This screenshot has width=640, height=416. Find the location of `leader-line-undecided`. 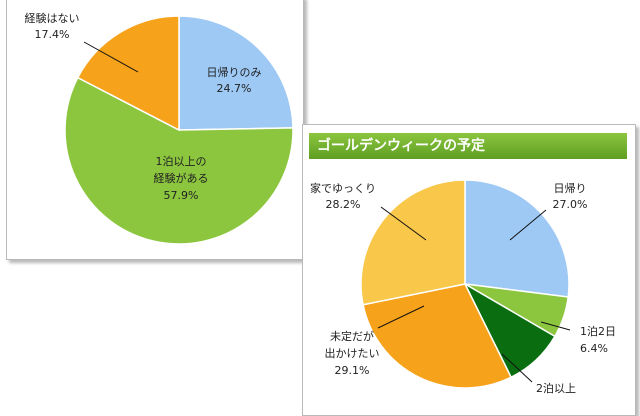

leader-line-undecided is located at coordinates (401, 317).